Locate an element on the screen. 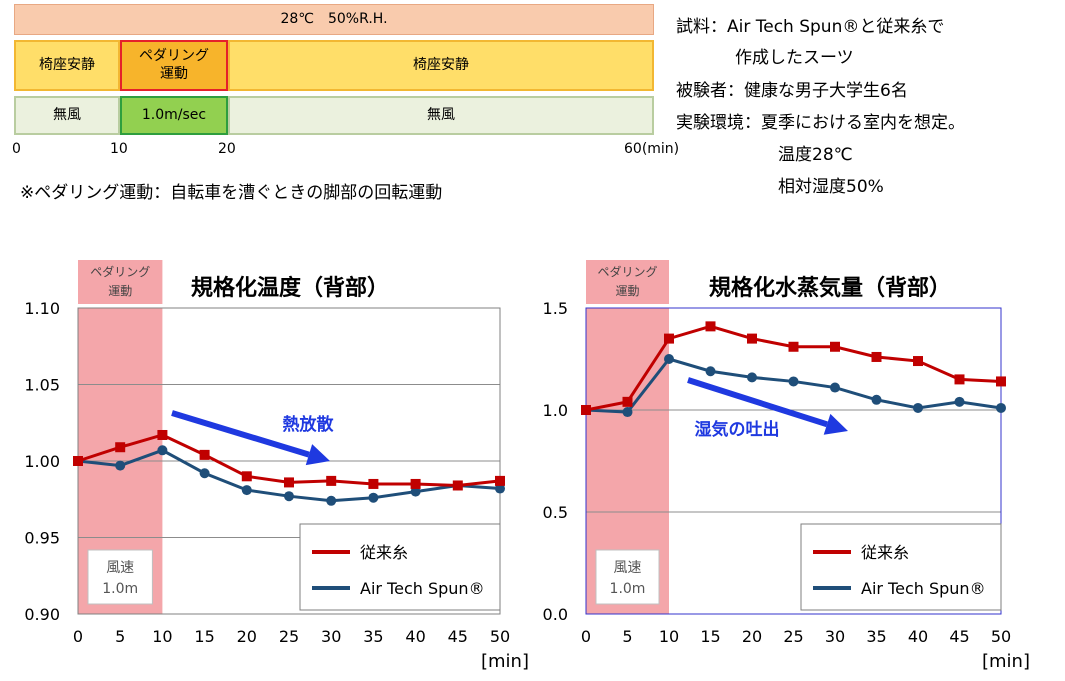 The height and width of the screenshot is (681, 1065). y-tick-label: 0.0 is located at coordinates (555, 614).